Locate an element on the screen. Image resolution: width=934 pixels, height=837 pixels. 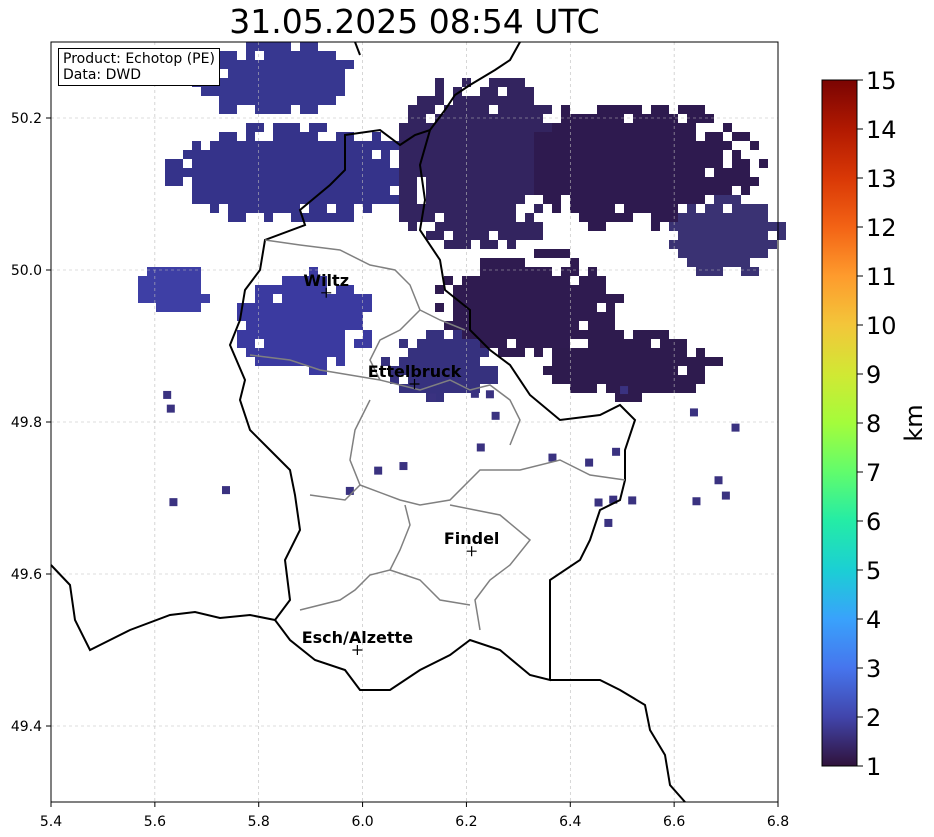
colorbar-tick-label: 12 is located at coordinates (881, 228).